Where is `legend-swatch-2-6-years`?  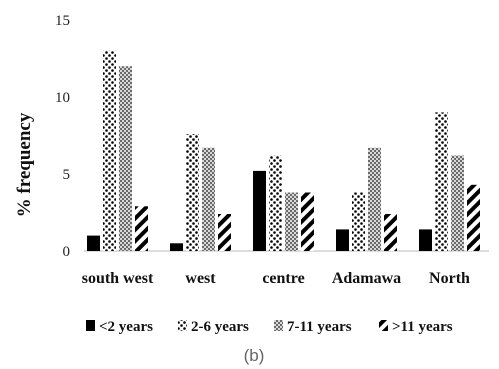
legend-swatch-2-6-years is located at coordinates (182, 325).